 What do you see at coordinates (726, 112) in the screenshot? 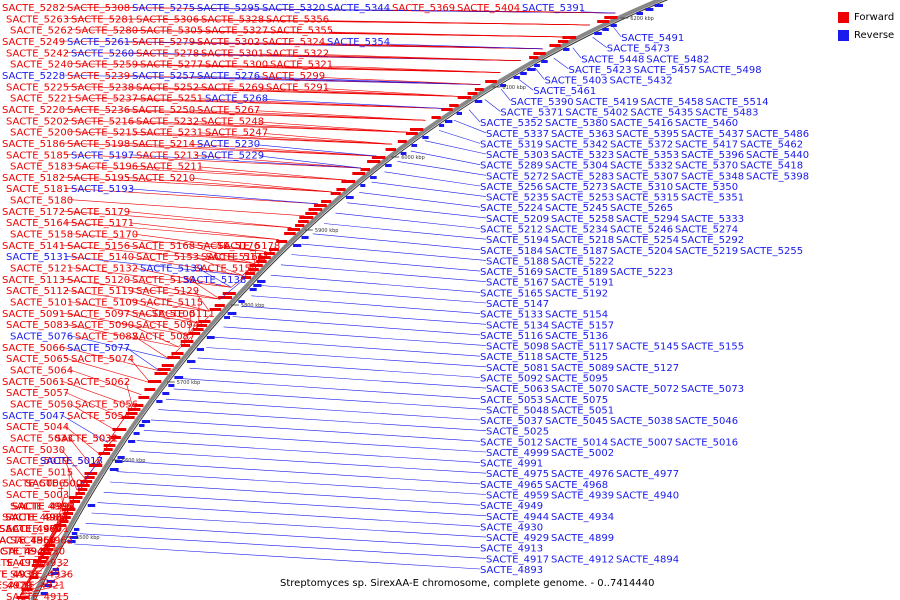
I see `gene-label: SACTE_5483` at bounding box center [726, 112].